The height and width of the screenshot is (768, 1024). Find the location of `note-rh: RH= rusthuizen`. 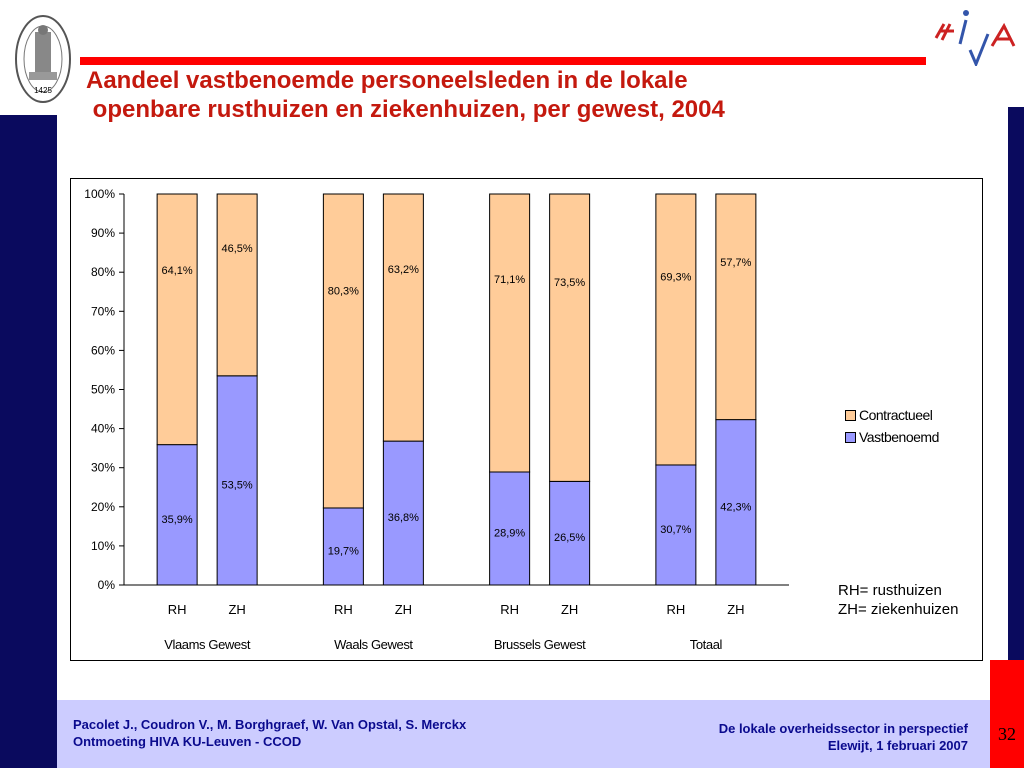

note-rh: RH= rusthuizen is located at coordinates (890, 590).